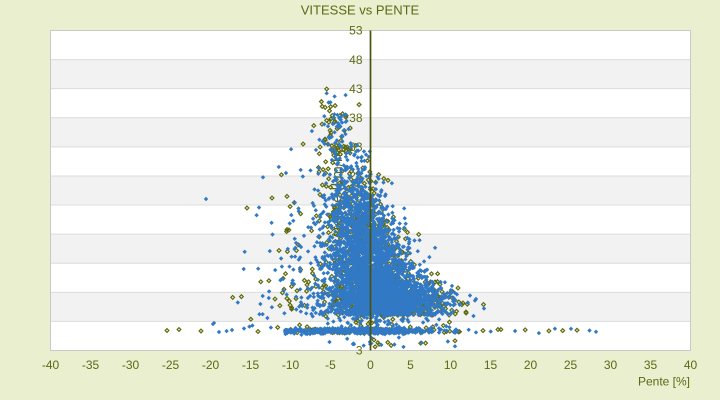 The height and width of the screenshot is (400, 720). What do you see at coordinates (611, 365) in the screenshot?
I see `svg-text: 30` at bounding box center [611, 365].